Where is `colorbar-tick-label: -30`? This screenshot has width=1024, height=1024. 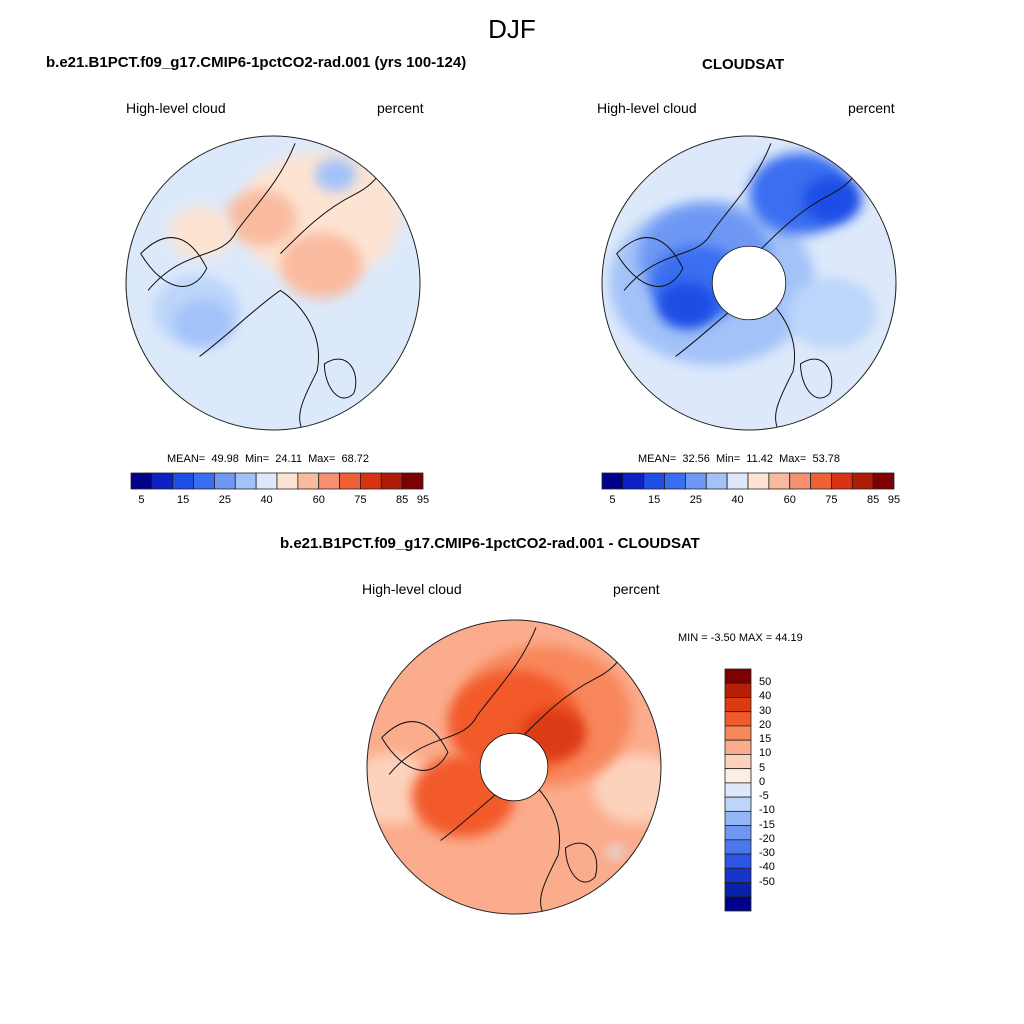 colorbar-tick-label: -30 is located at coordinates (767, 853).